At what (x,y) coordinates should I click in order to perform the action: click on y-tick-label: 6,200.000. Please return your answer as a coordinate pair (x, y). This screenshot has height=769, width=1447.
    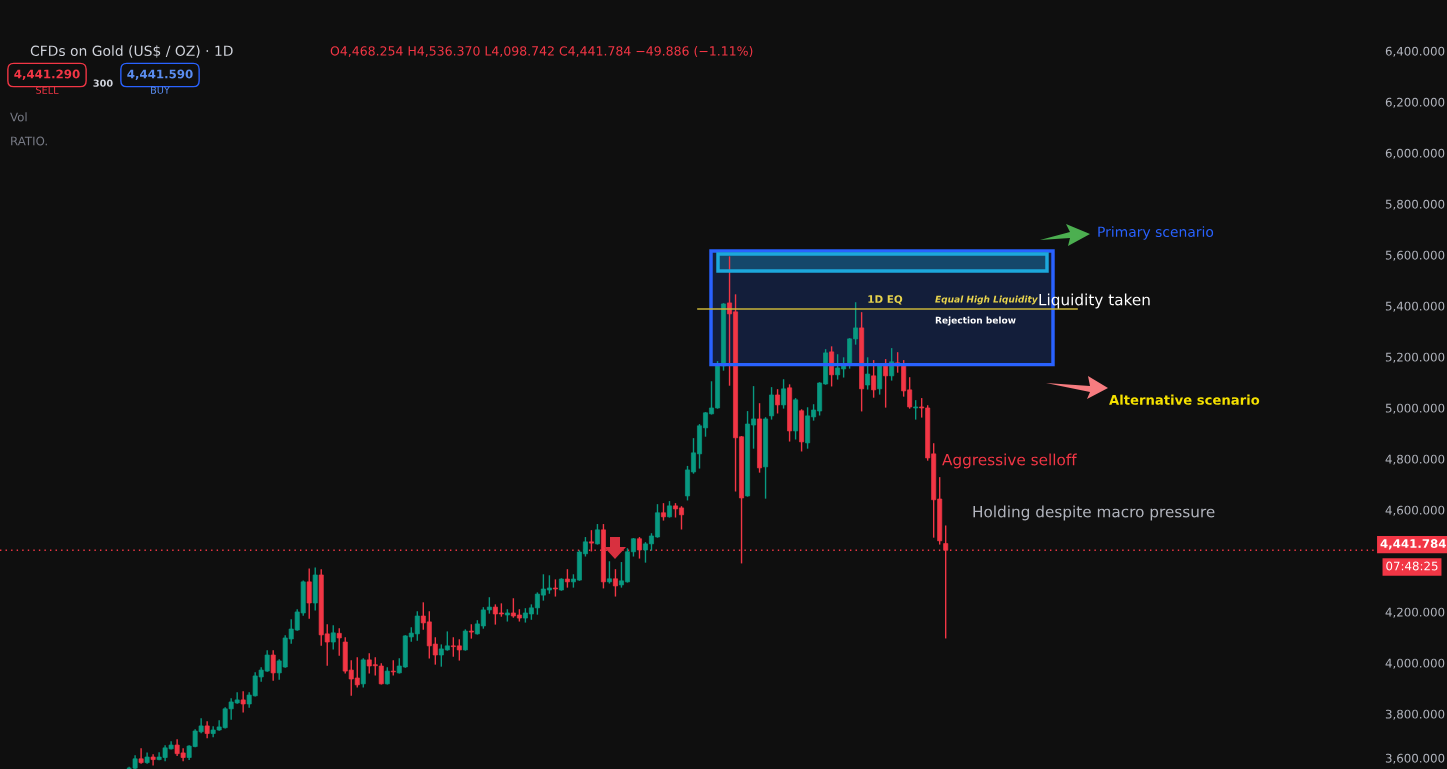
    Looking at the image, I should click on (1415, 102).